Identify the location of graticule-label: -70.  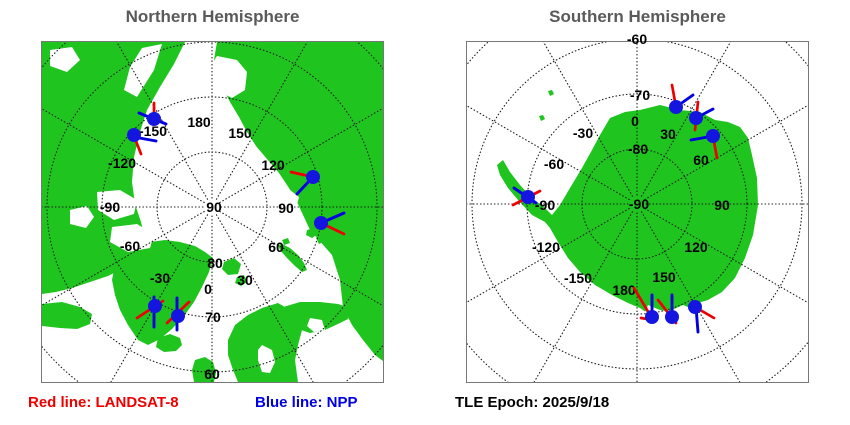
(640, 95).